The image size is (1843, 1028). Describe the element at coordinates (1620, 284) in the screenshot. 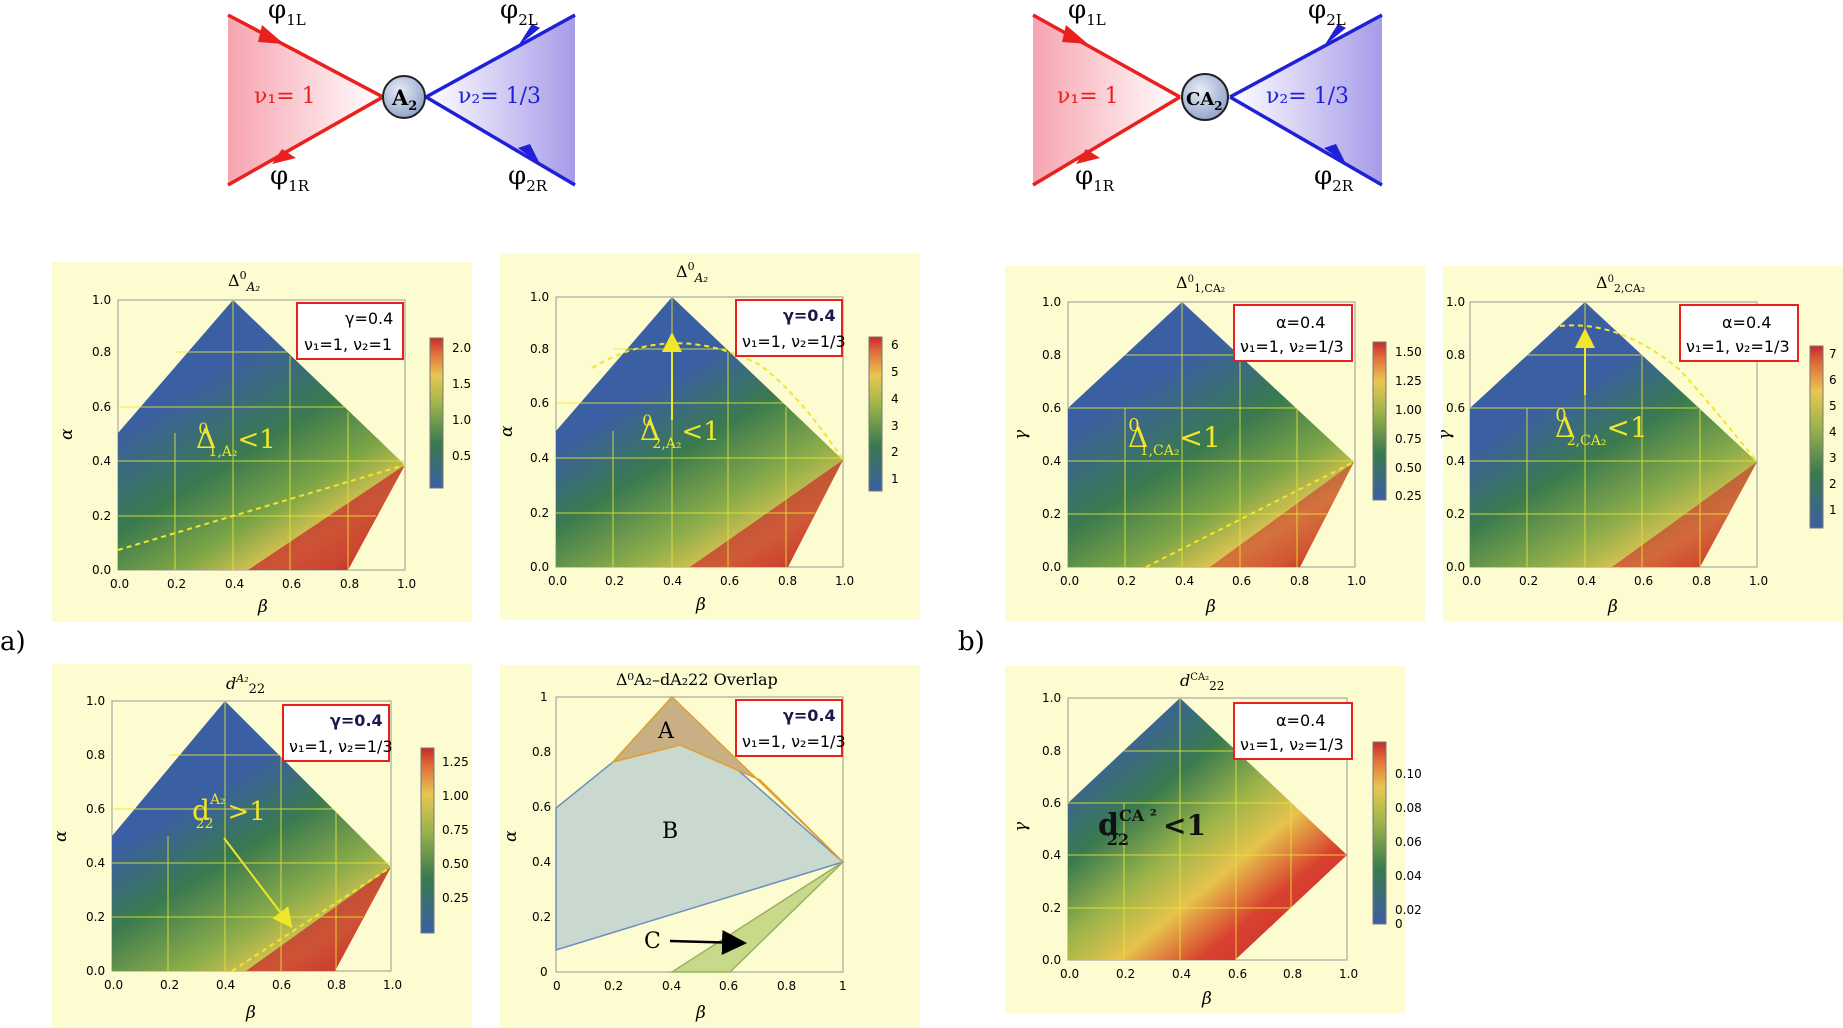

I see `panel-title: Δ02,CA₂` at that location.